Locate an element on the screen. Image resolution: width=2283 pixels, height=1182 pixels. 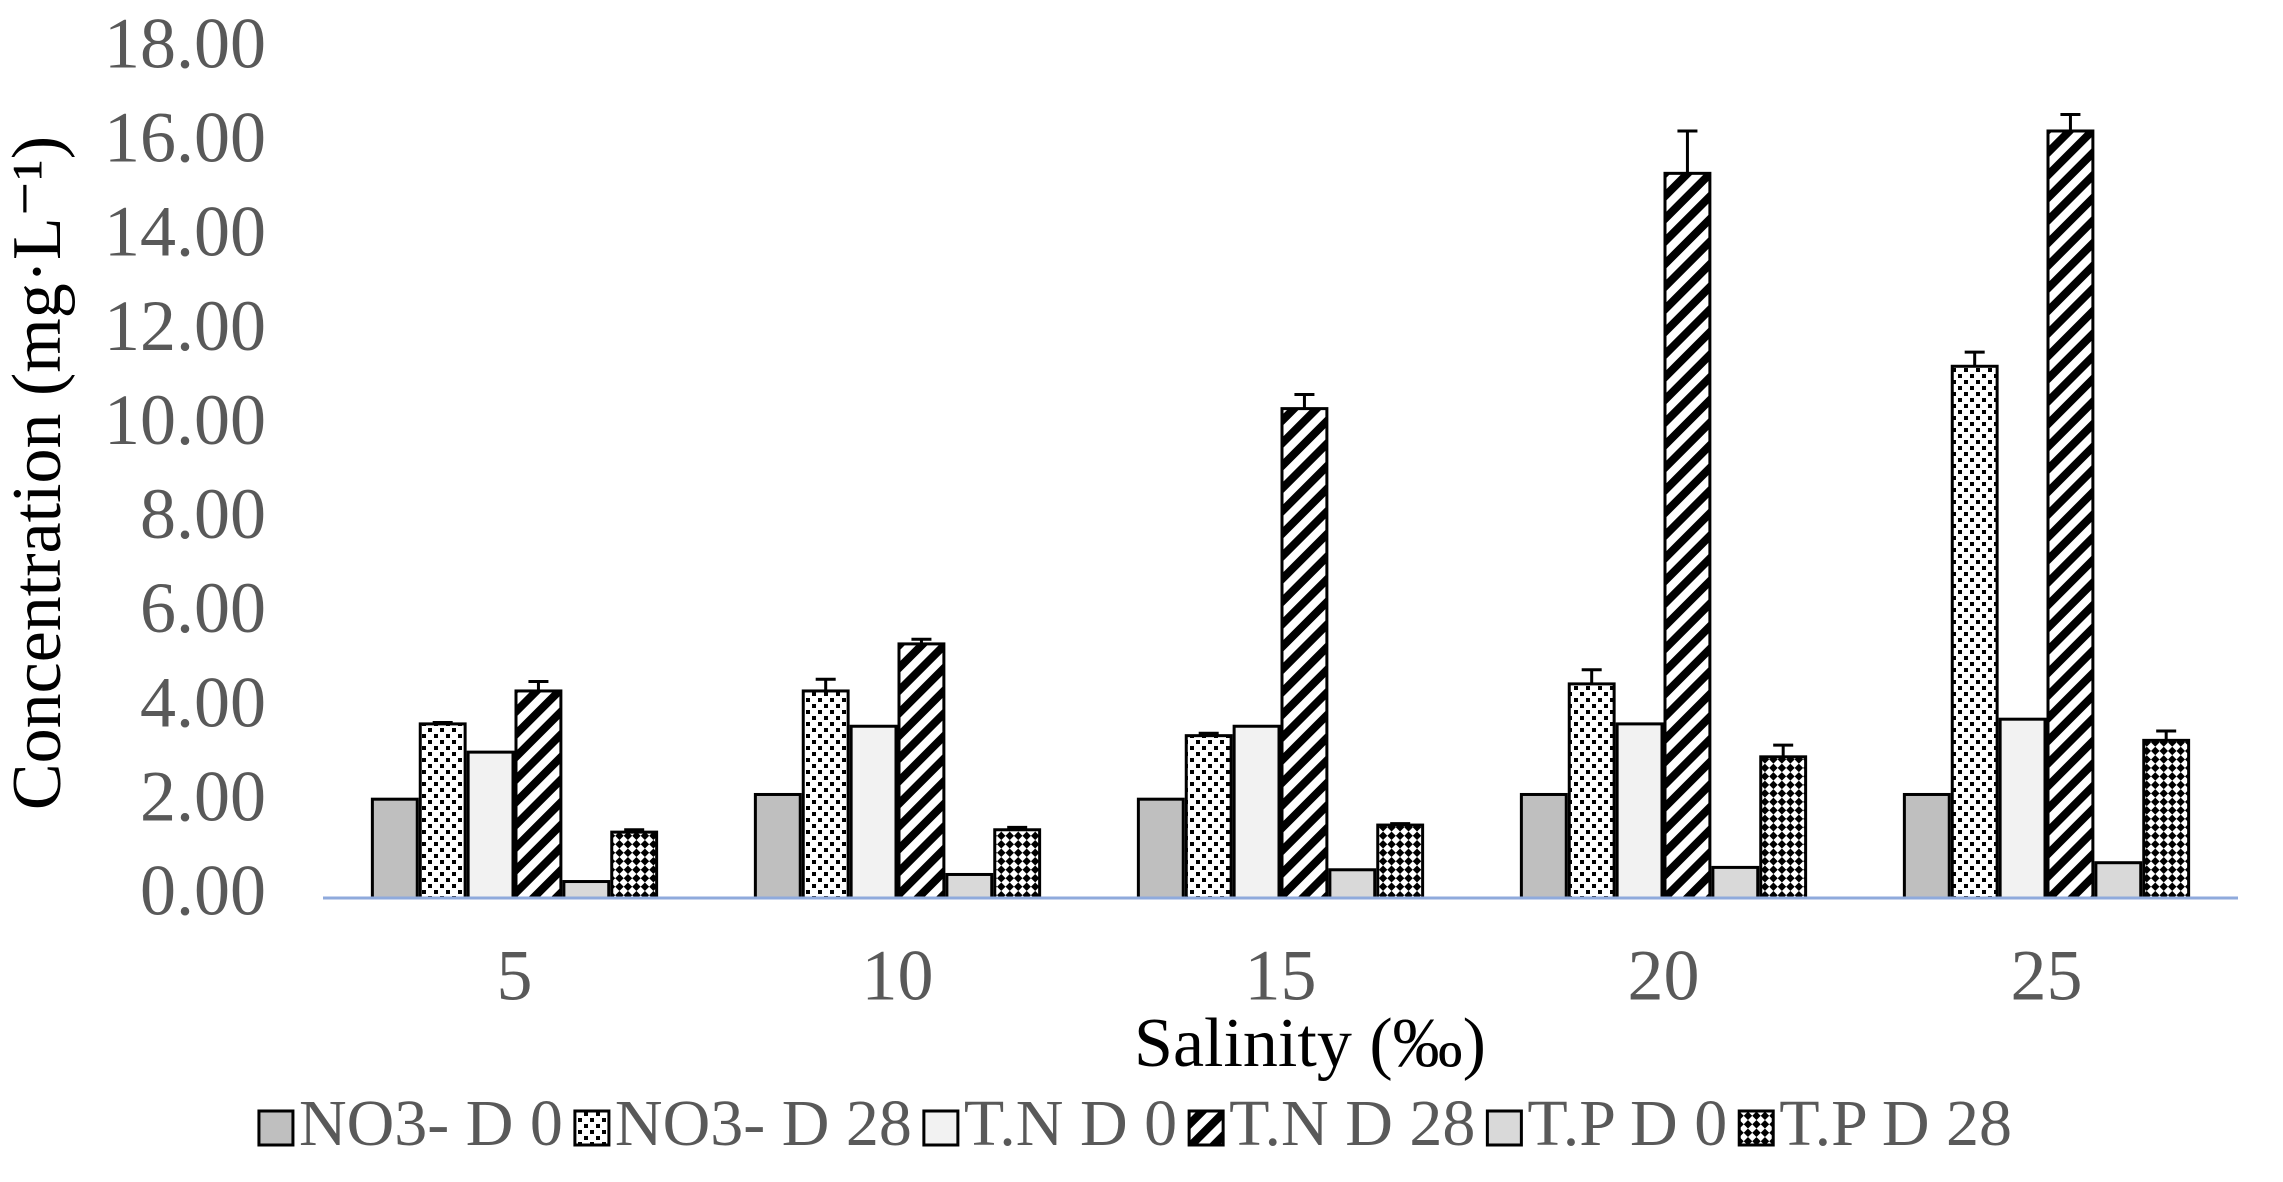
x-tick-label: 20 is located at coordinates (1664, 976).